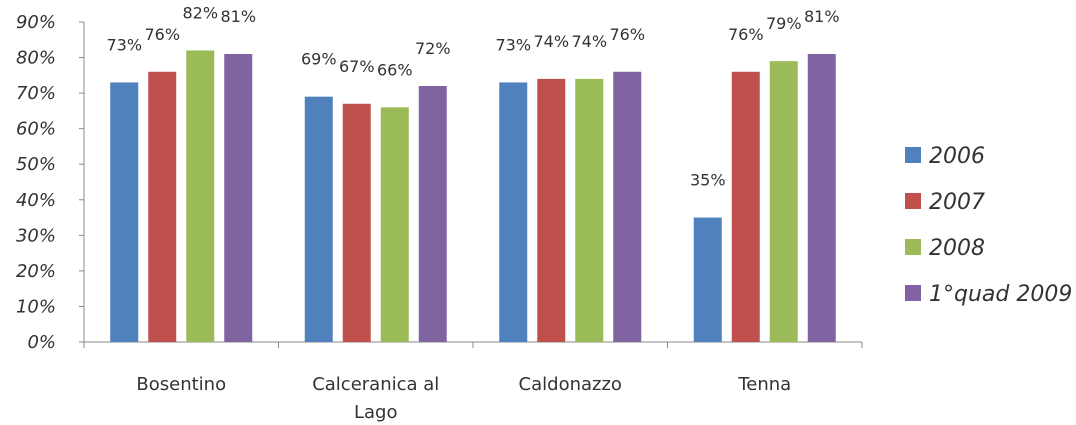 This screenshot has height=425, width=1076. I want to click on x-category-label: Calceranica al Lago, so click(375, 398).